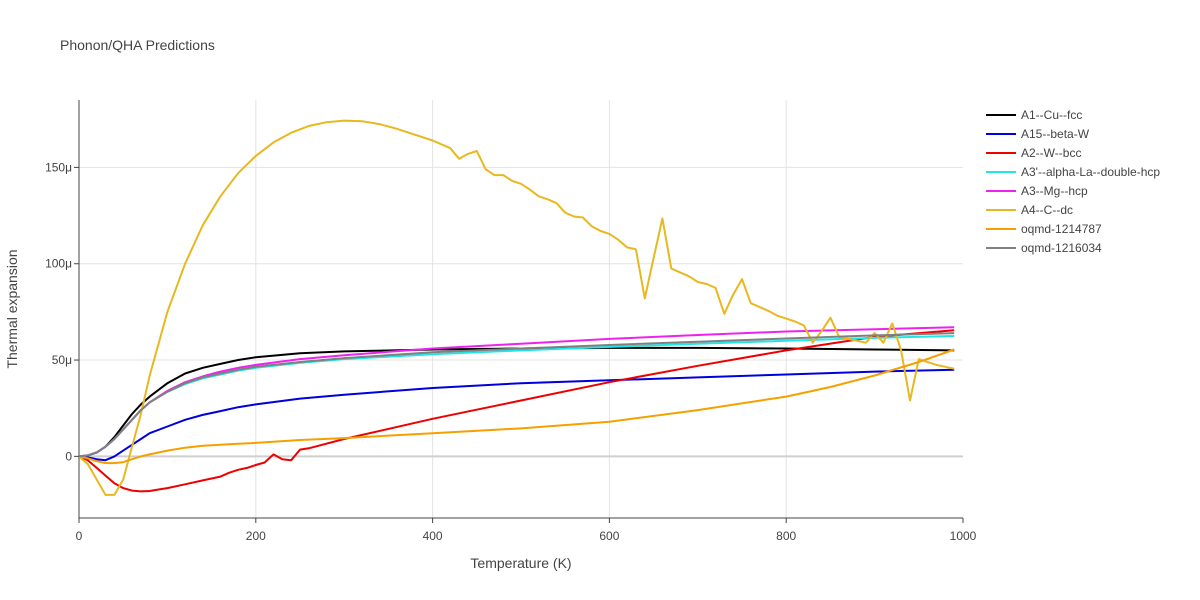  I want to click on legend-item-a2-w-bcc: A2--W--bcc, so click(1033, 153).